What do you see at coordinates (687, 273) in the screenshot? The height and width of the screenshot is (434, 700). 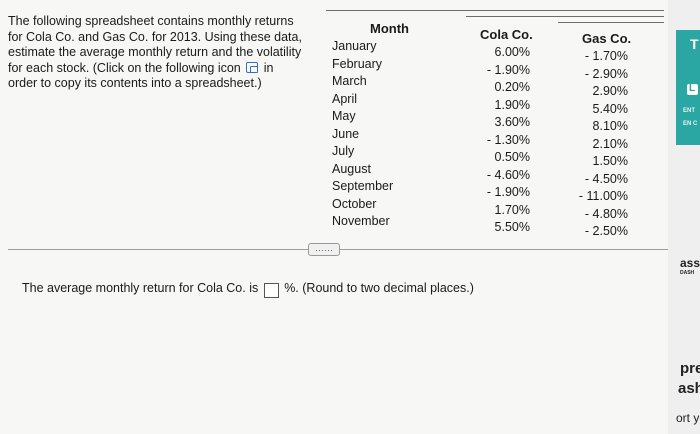 I see `background-text: DASH` at bounding box center [687, 273].